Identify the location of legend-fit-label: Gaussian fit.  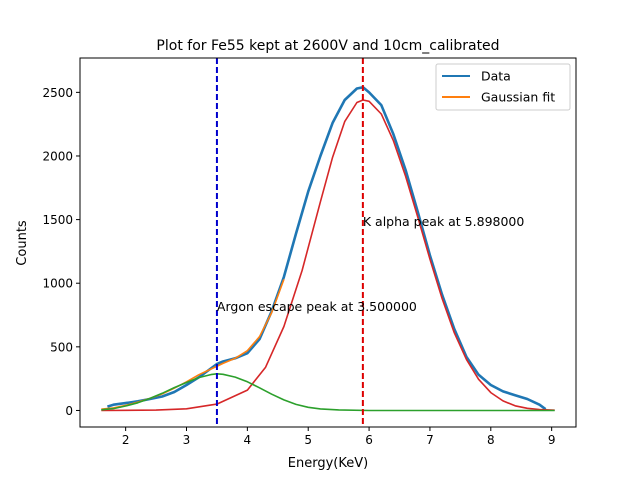
(518, 97).